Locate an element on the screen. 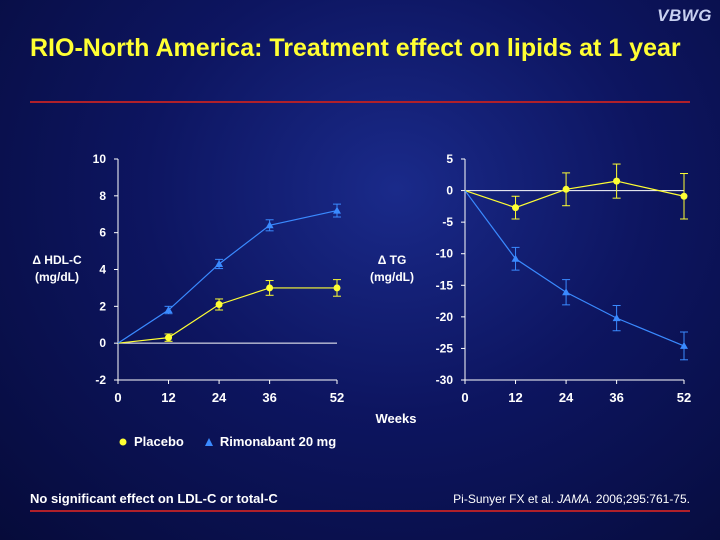 This screenshot has width=720, height=540. citation-journal: JAMA. is located at coordinates (575, 499).